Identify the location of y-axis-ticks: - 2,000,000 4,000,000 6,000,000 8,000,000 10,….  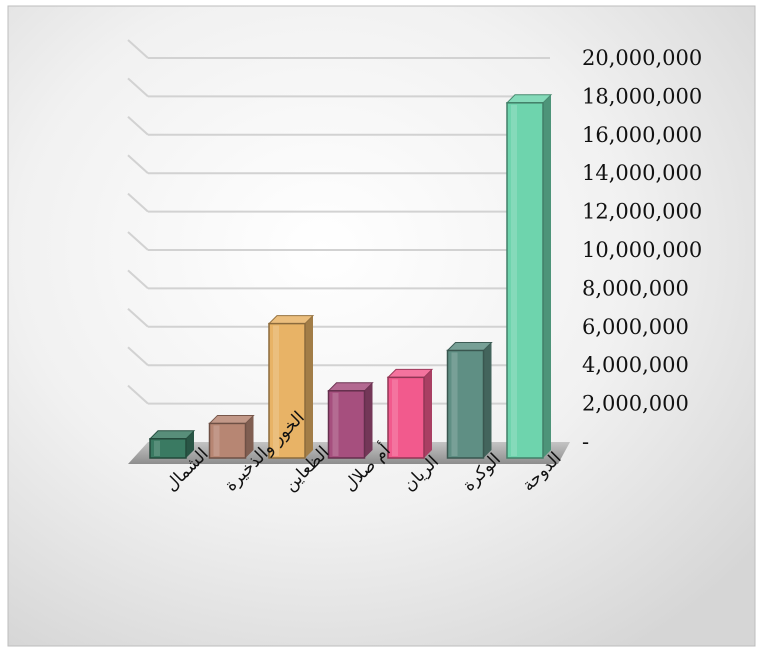
(642, 250).